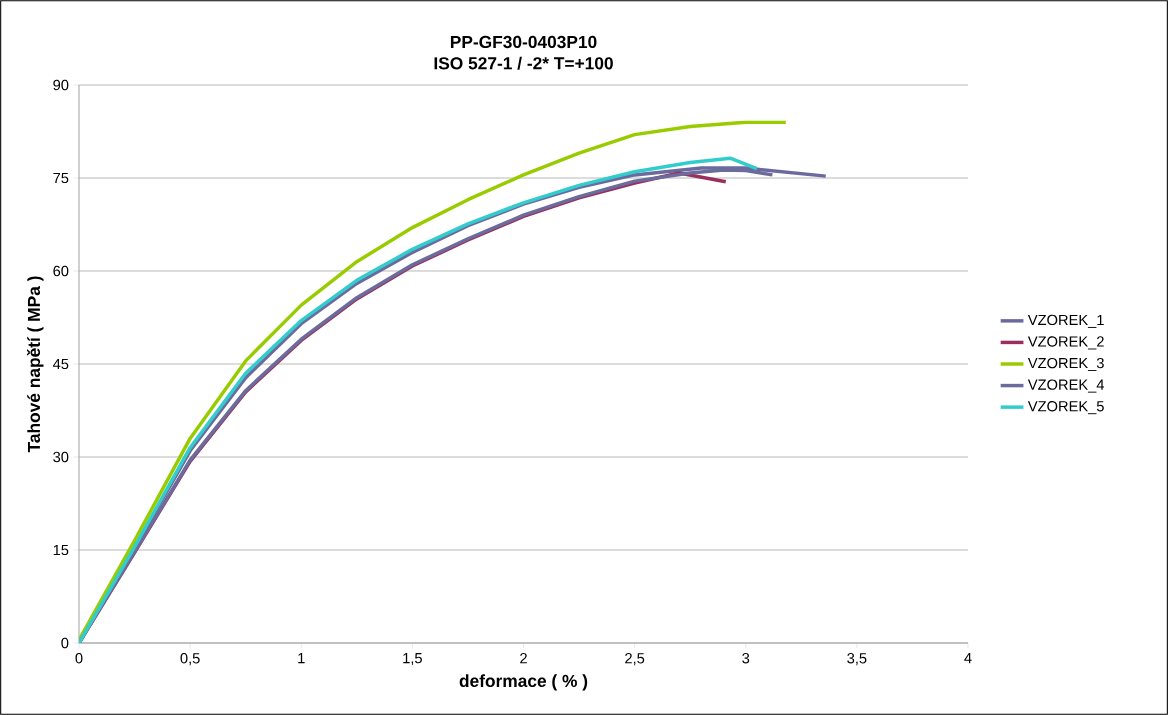 The image size is (1168, 715). I want to click on x-tick-label: 1,5, so click(412, 659).